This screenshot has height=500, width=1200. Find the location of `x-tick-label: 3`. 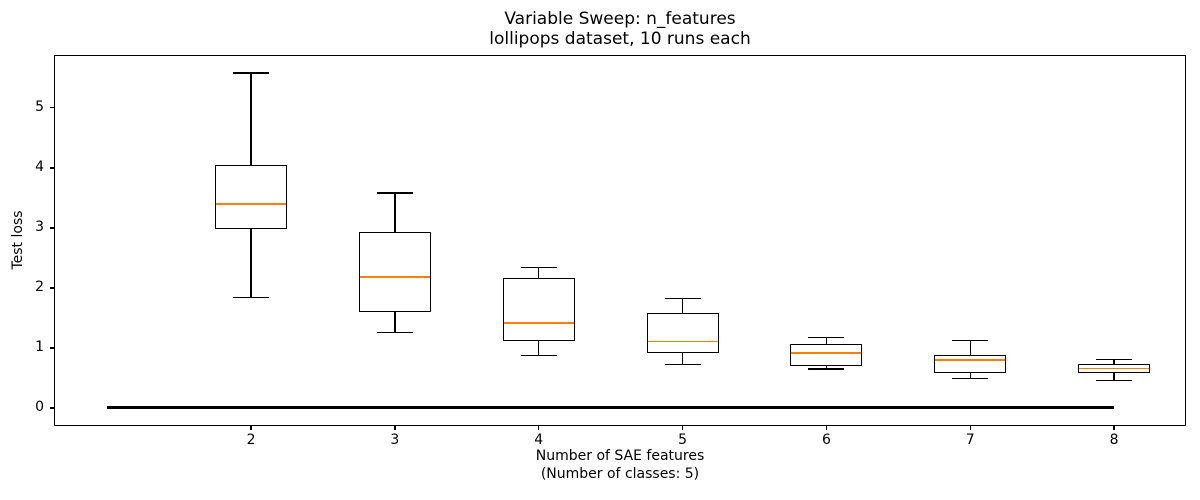

x-tick-label: 3 is located at coordinates (395, 440).